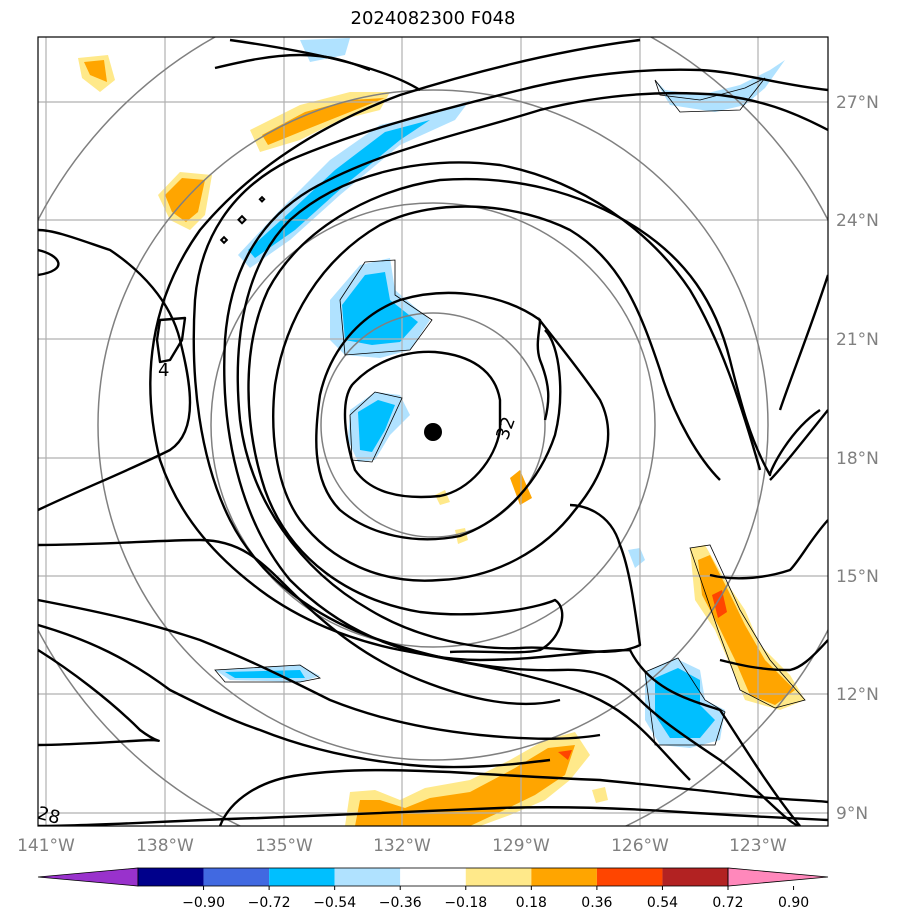  What do you see at coordinates (95, 71) in the screenshot?
I see `positive-anomaly-northwest-core` at bounding box center [95, 71].